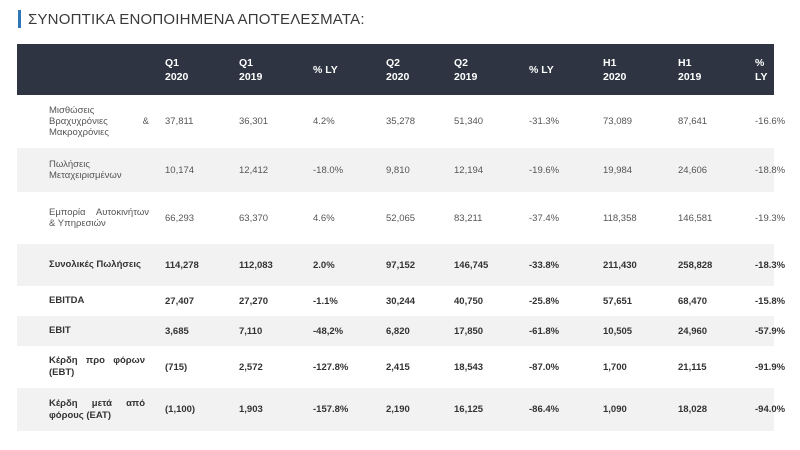 The width and height of the screenshot is (800, 450). Describe the element at coordinates (172, 62) in the screenshot. I see `header-line1: Q1` at that location.